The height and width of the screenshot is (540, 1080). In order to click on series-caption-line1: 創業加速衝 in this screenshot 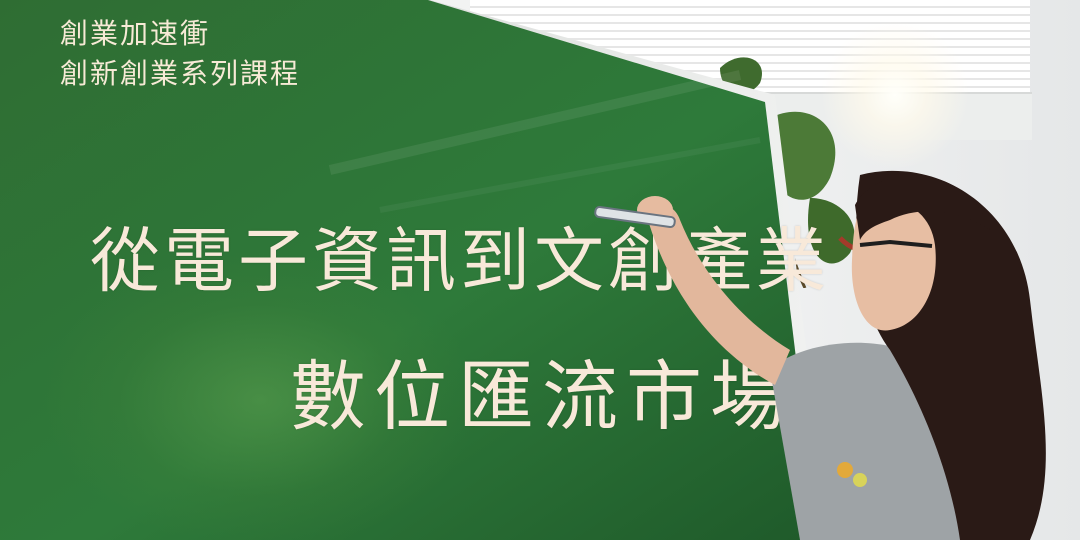, I will do `click(135, 33)`.